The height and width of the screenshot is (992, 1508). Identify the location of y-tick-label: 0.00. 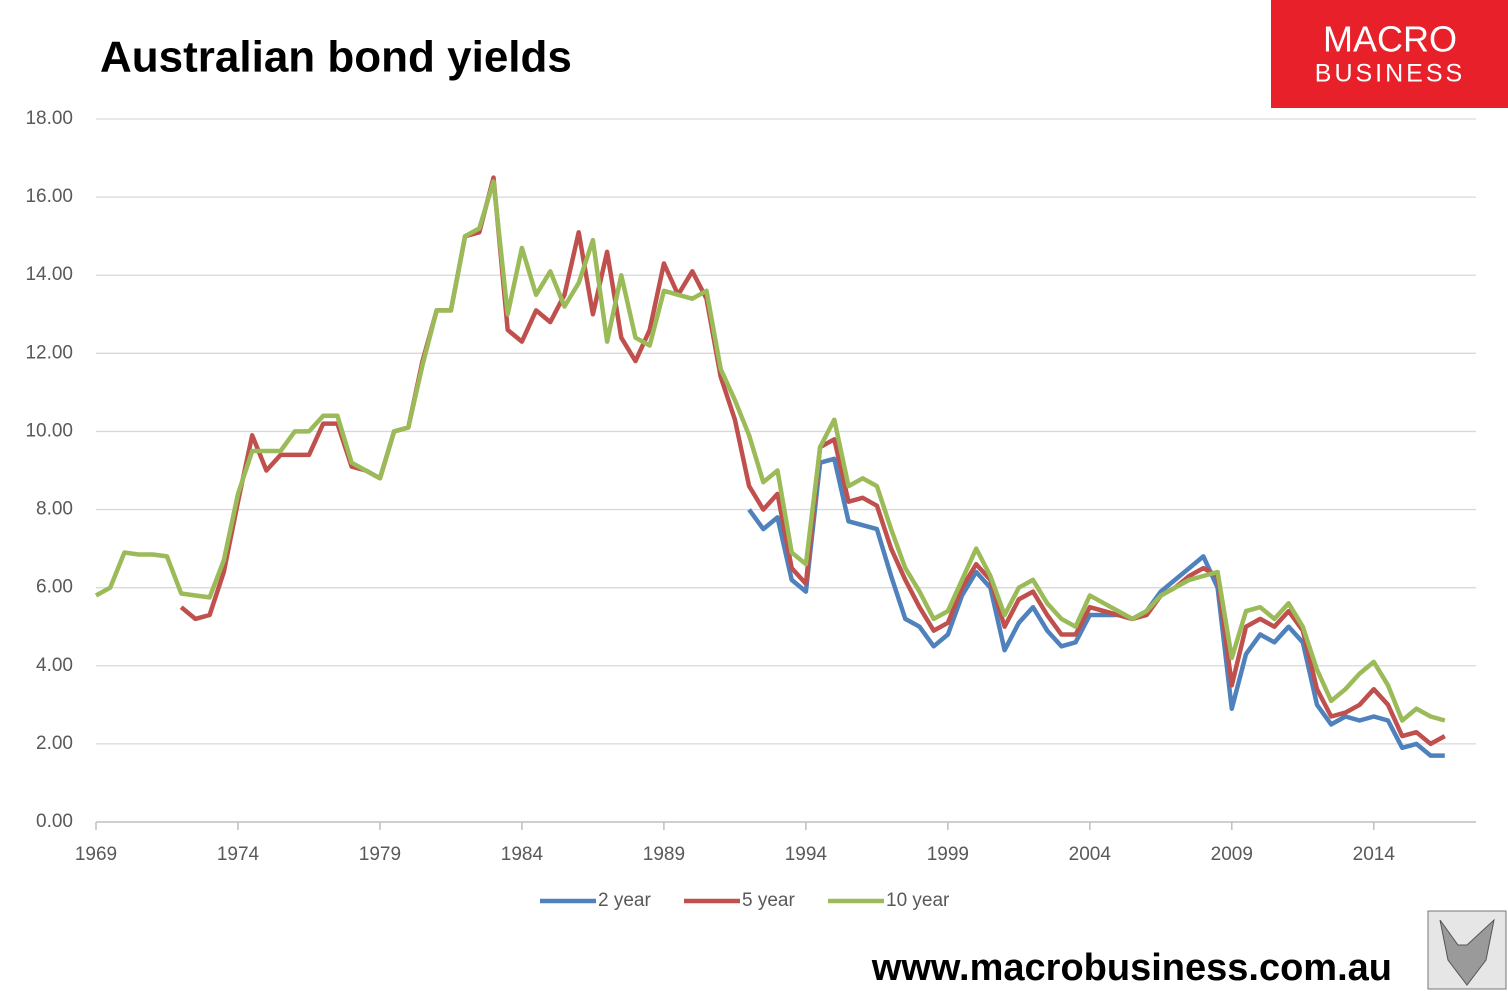
(54, 821).